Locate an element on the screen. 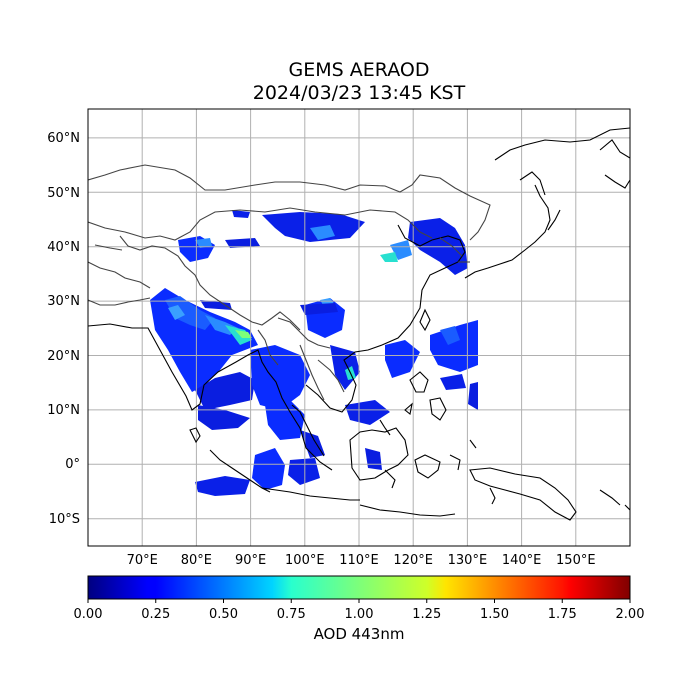 Image resolution: width=700 pixels, height=700 pixels. lon-tick-label: 140°E is located at coordinates (522, 560).